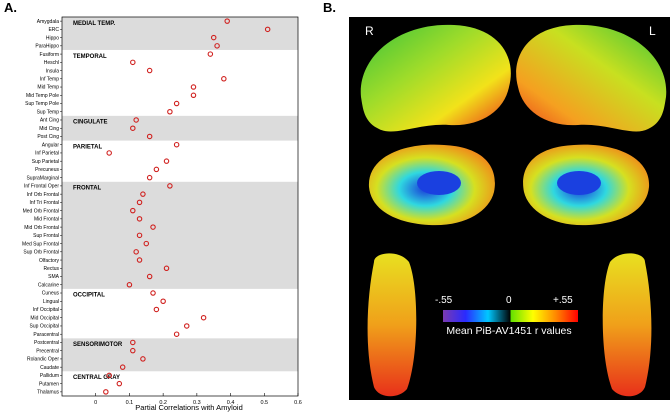 The width and height of the screenshot is (671, 417). Describe the element at coordinates (44, 318) in the screenshot. I see `roi-label: Mid Occipital` at that location.